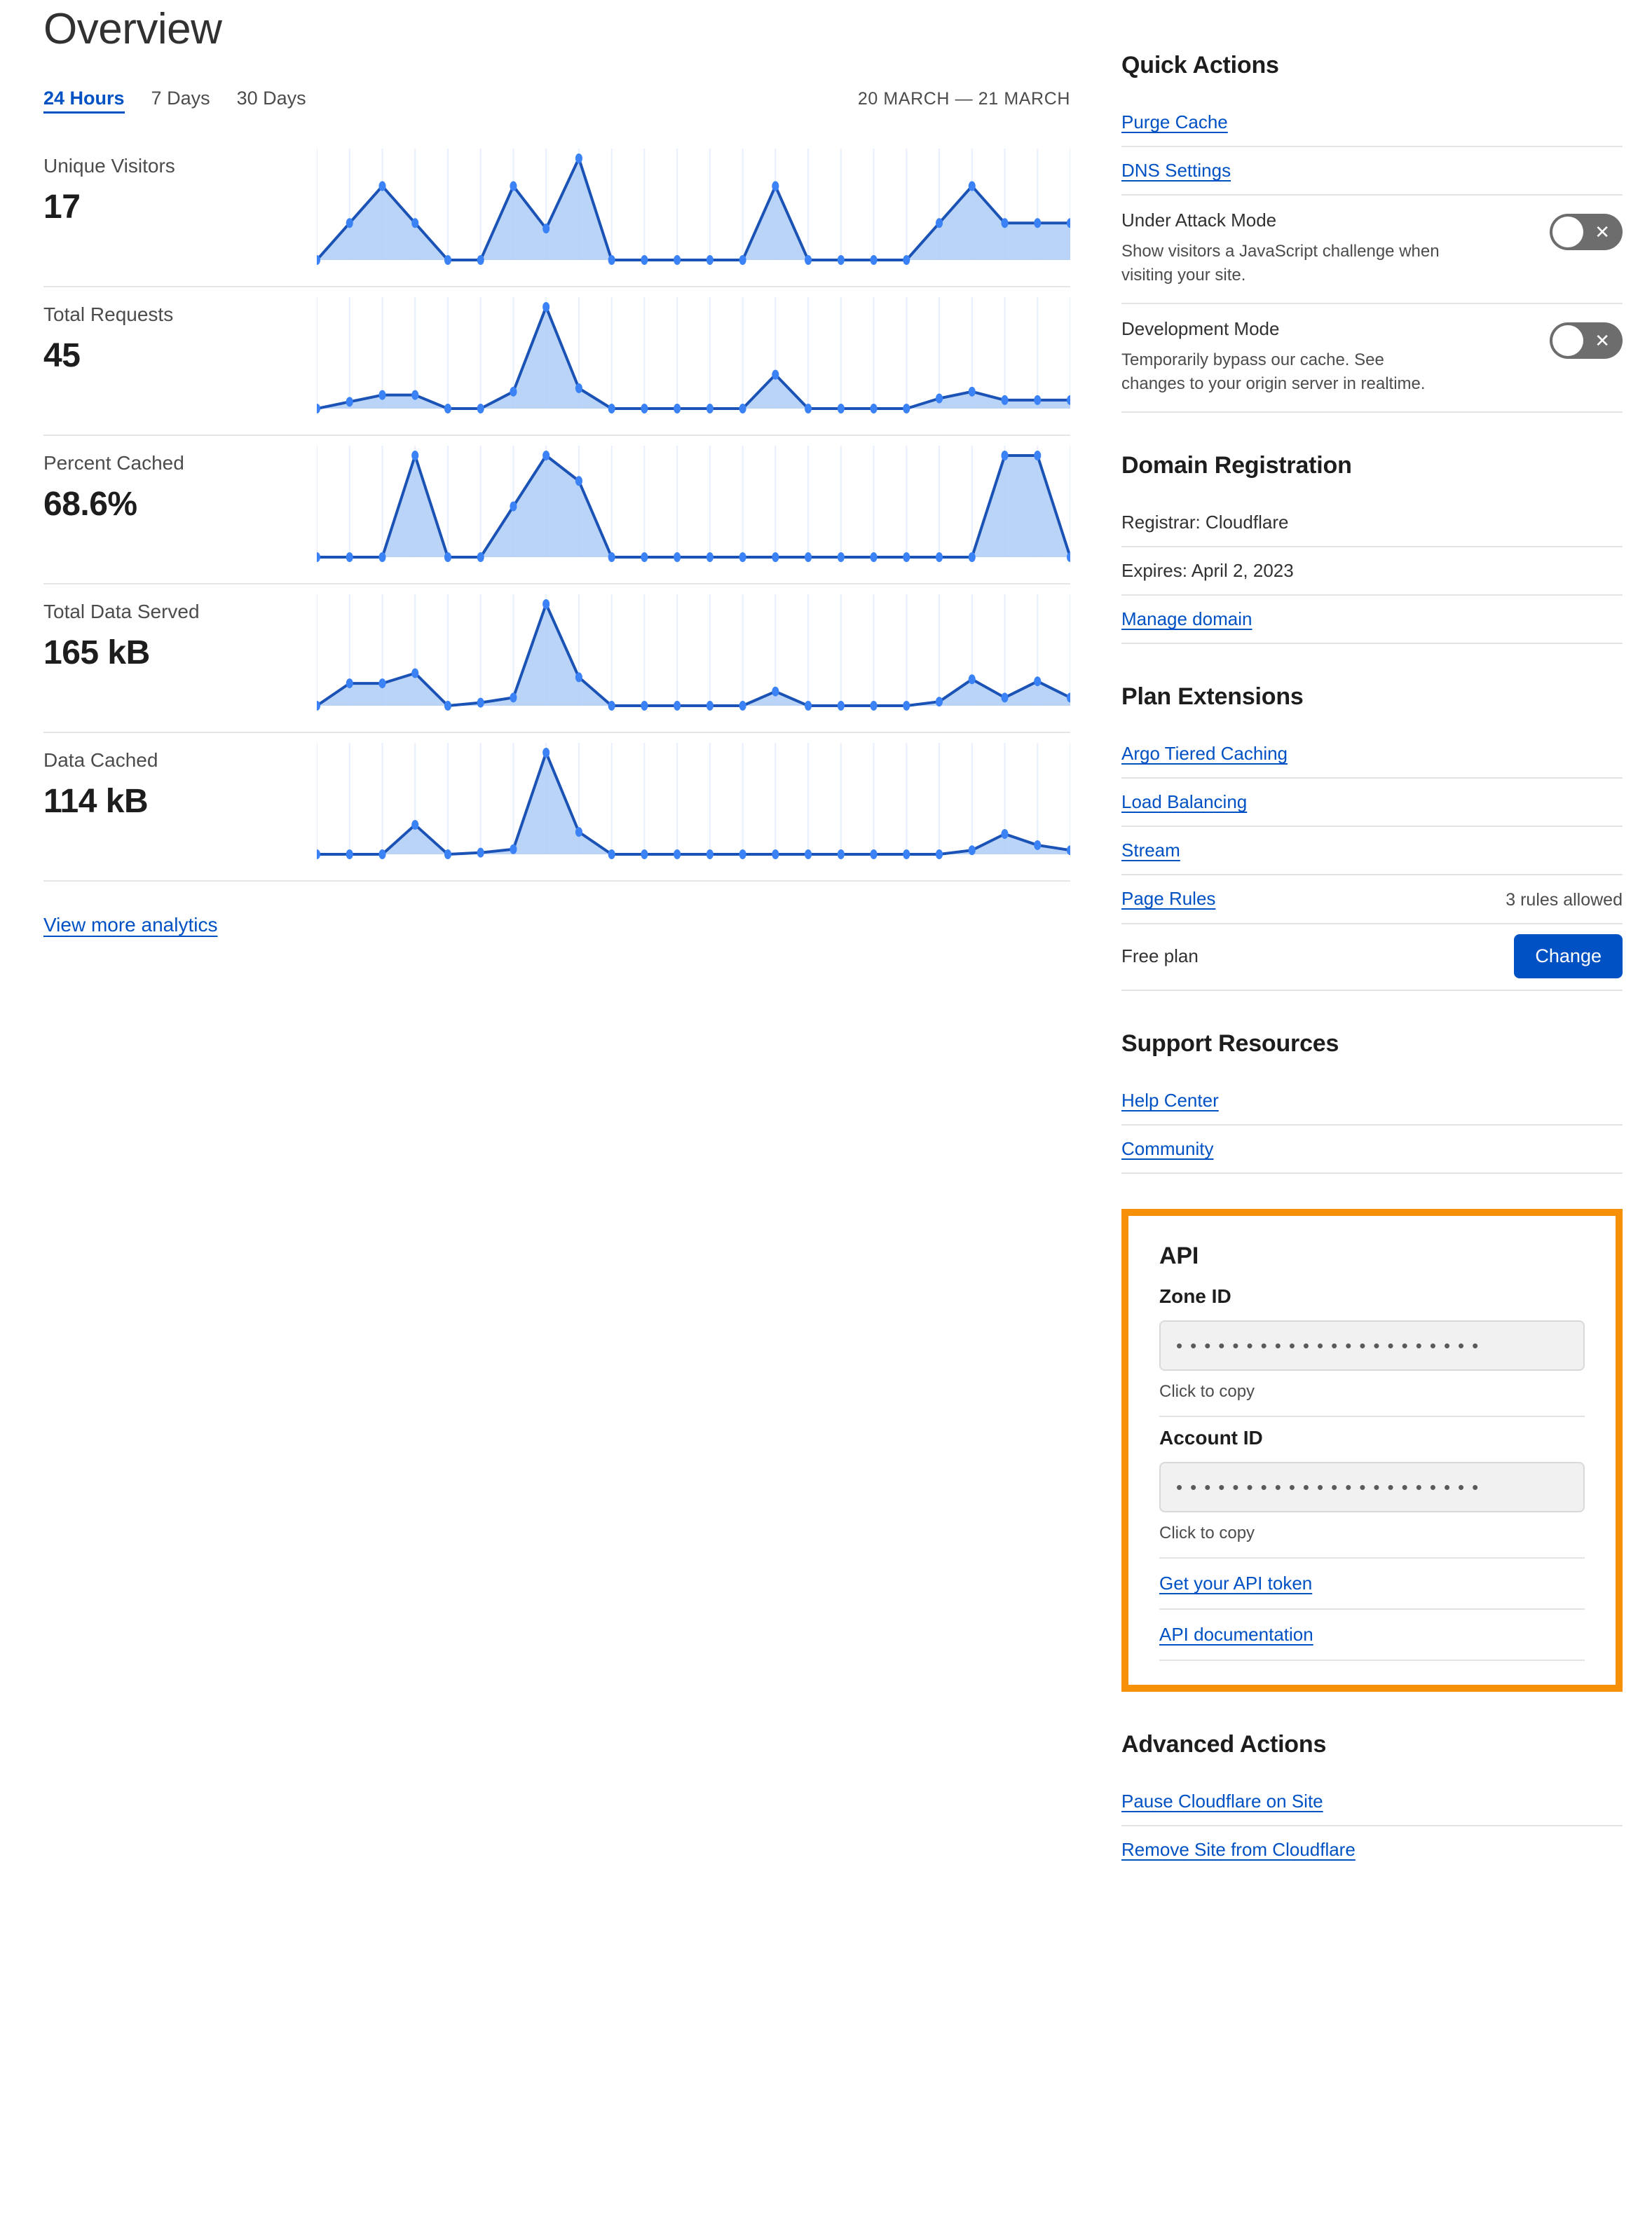 The width and height of the screenshot is (1652, 2223). I want to click on under-attack-mode-toggle: ✕, so click(1586, 232).